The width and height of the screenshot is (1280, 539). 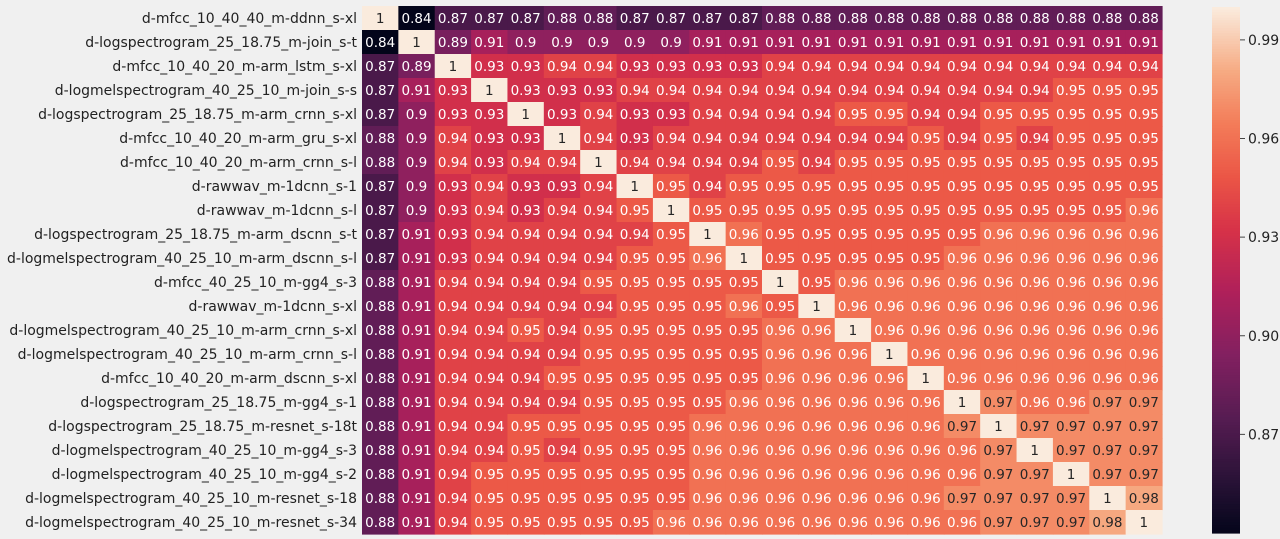 I want to click on cell-value-label: 0.87, so click(x=380, y=91).